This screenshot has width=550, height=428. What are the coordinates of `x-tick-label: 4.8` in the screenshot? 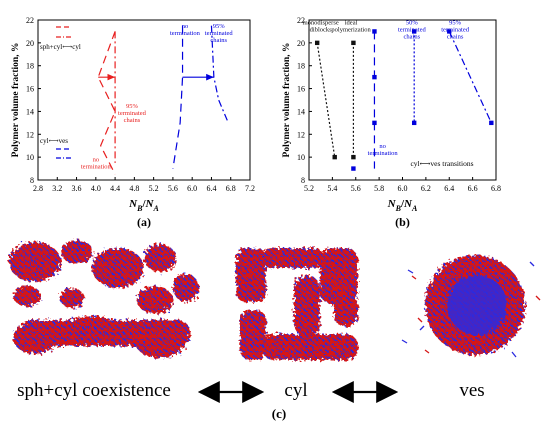 It's located at (134, 188).